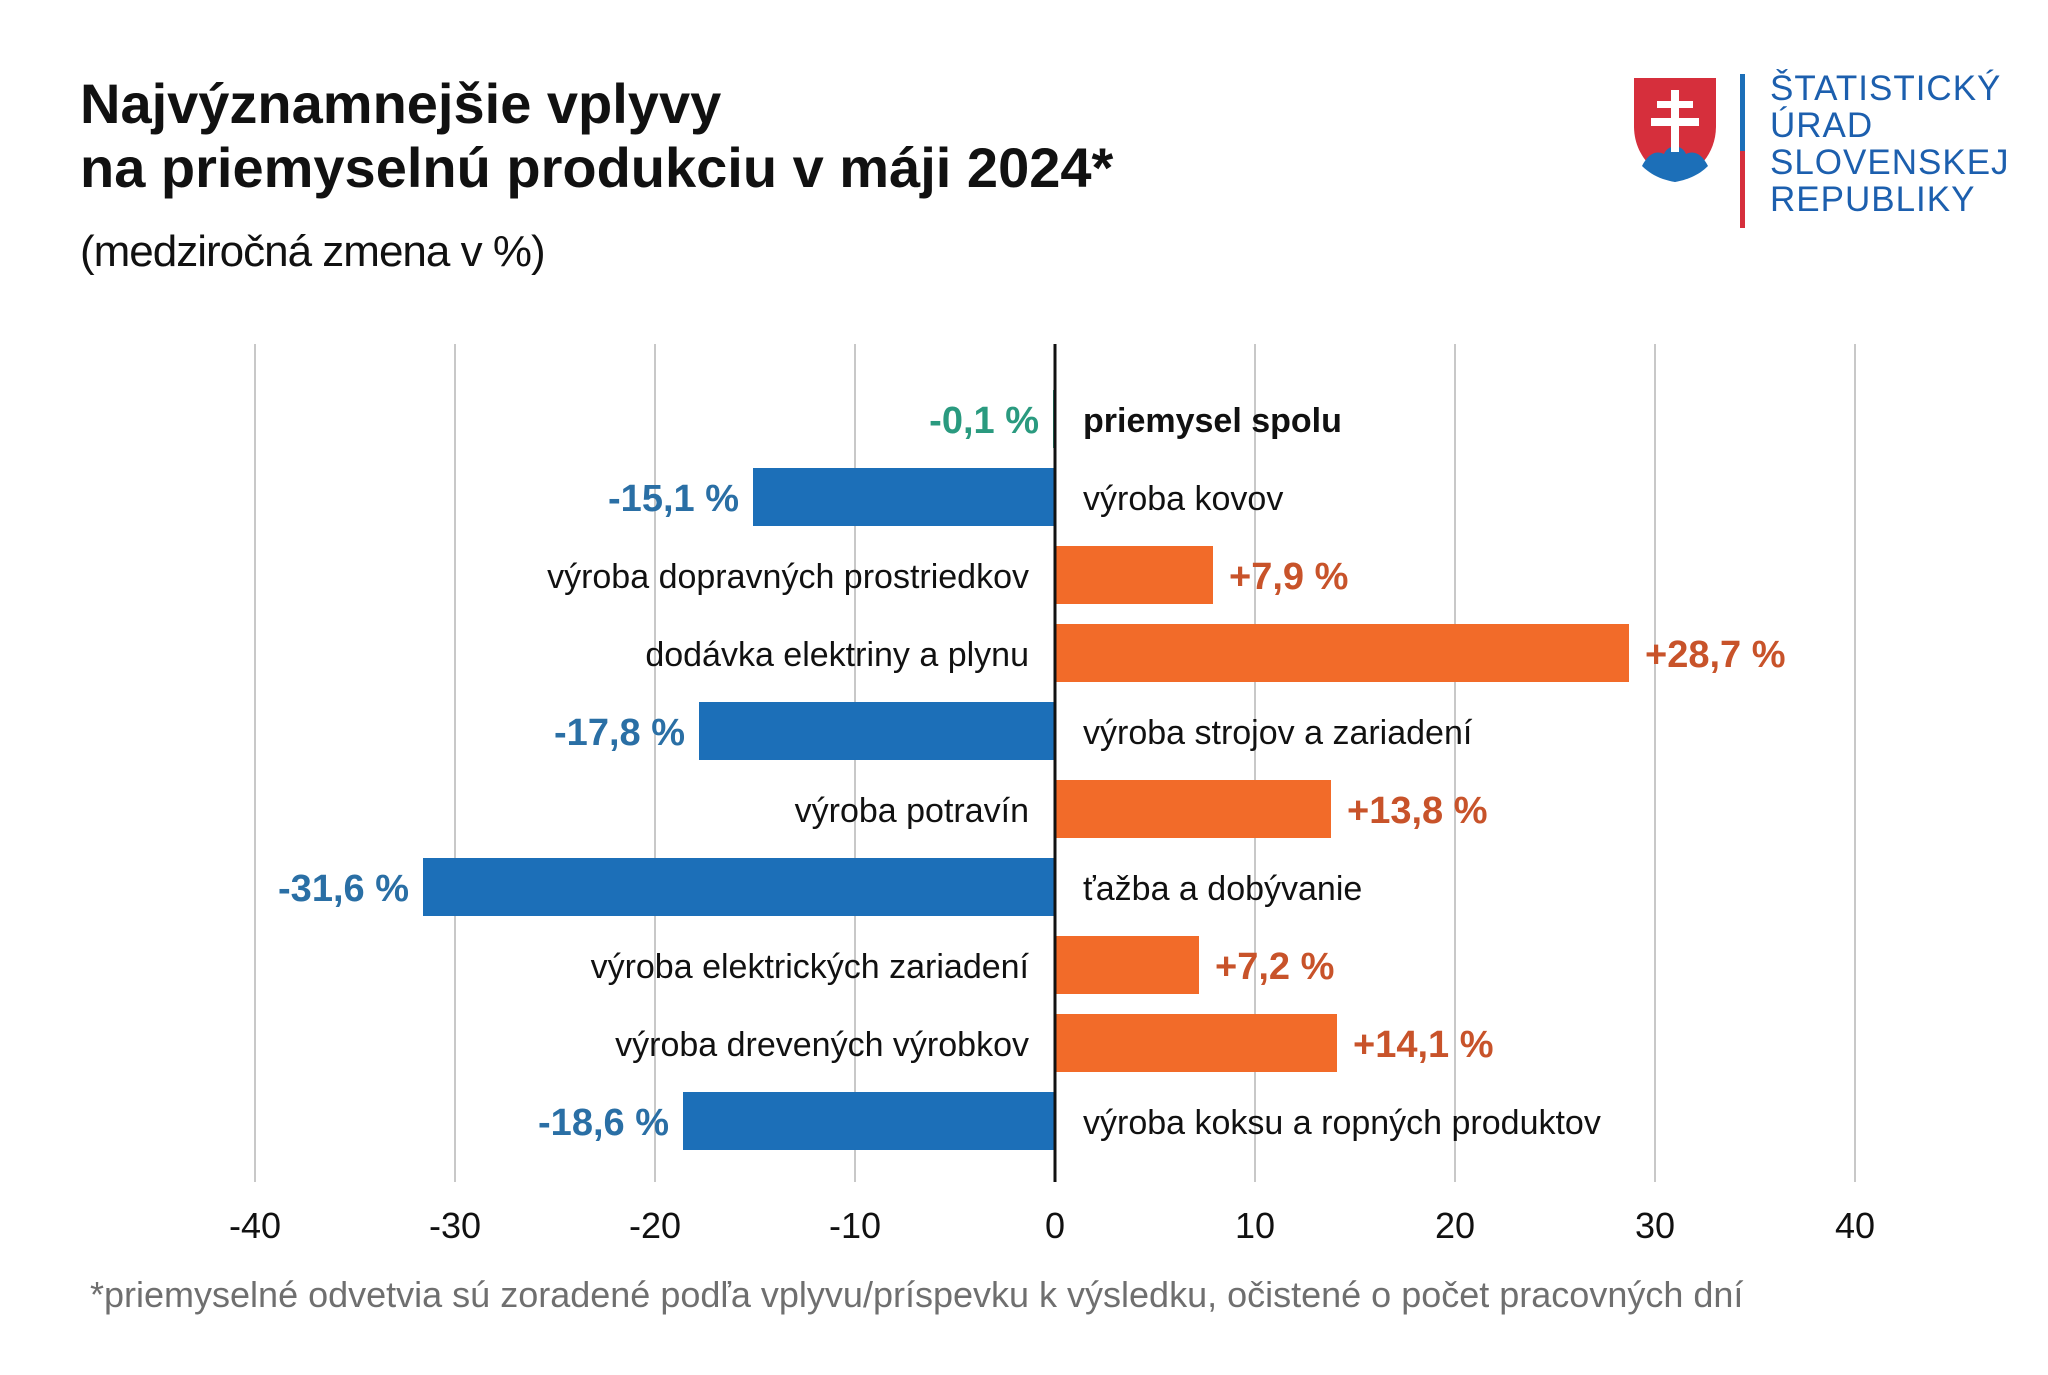 Image resolution: width=2048 pixels, height=1375 pixels. I want to click on data-label: -17,8 %, so click(619, 733).